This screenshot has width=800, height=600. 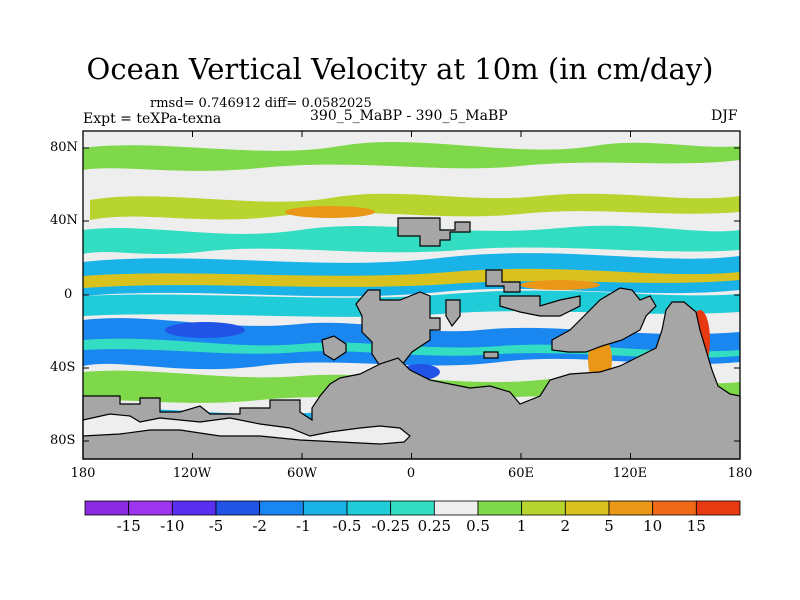 I want to click on land-americas-south, so click(x=334, y=348).